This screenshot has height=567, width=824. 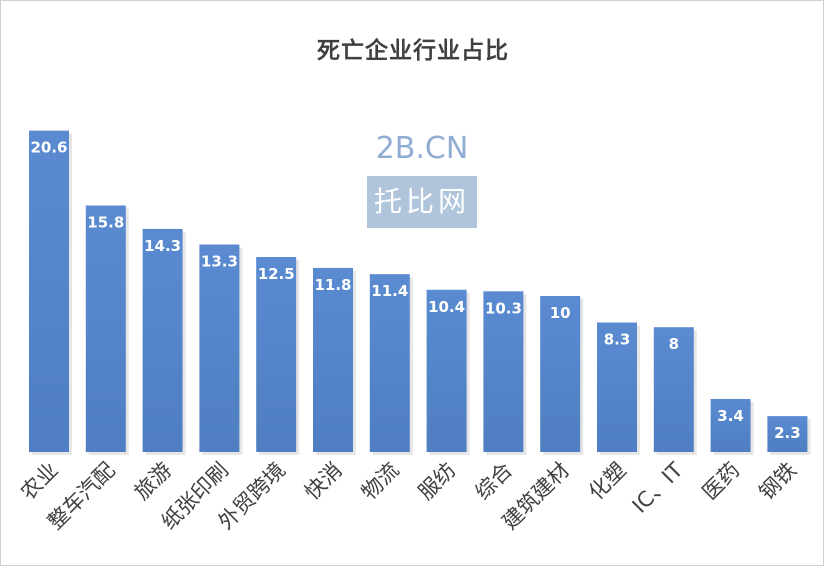 What do you see at coordinates (39, 481) in the screenshot?
I see `category-label-0: 农业` at bounding box center [39, 481].